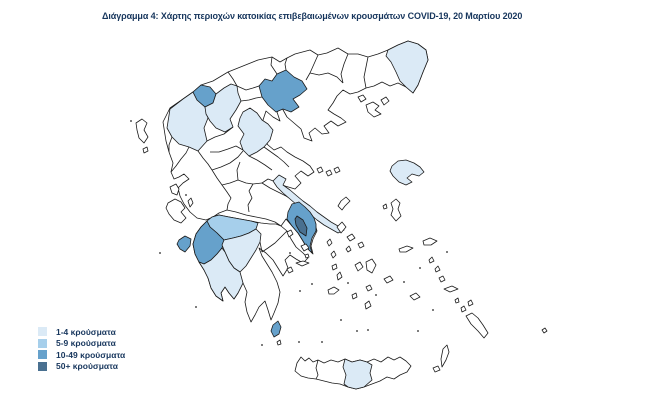  I want to click on island-tilos, so click(463, 309).